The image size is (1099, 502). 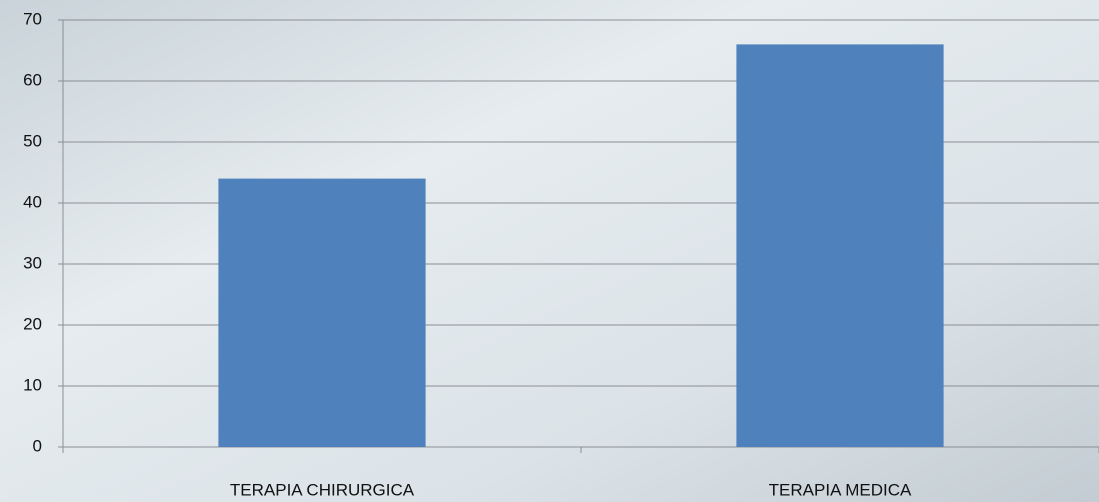 What do you see at coordinates (32, 201) in the screenshot?
I see `y-tick-label: 40` at bounding box center [32, 201].